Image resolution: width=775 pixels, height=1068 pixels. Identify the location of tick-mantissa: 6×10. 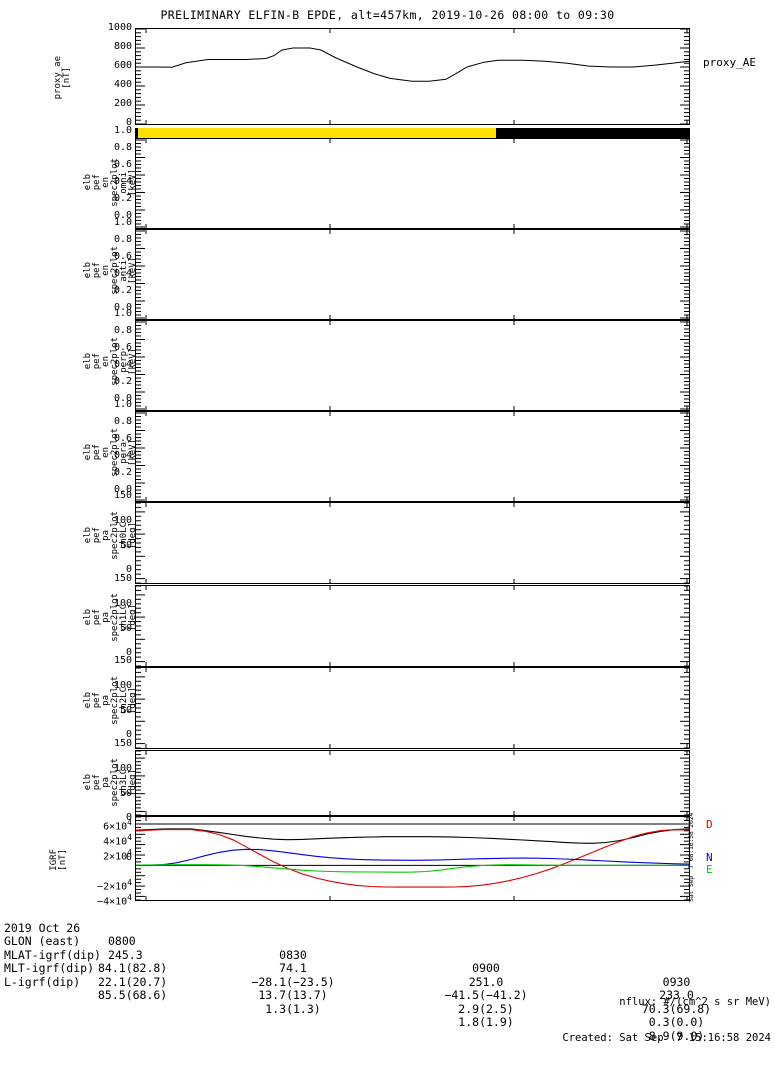
(115, 827).